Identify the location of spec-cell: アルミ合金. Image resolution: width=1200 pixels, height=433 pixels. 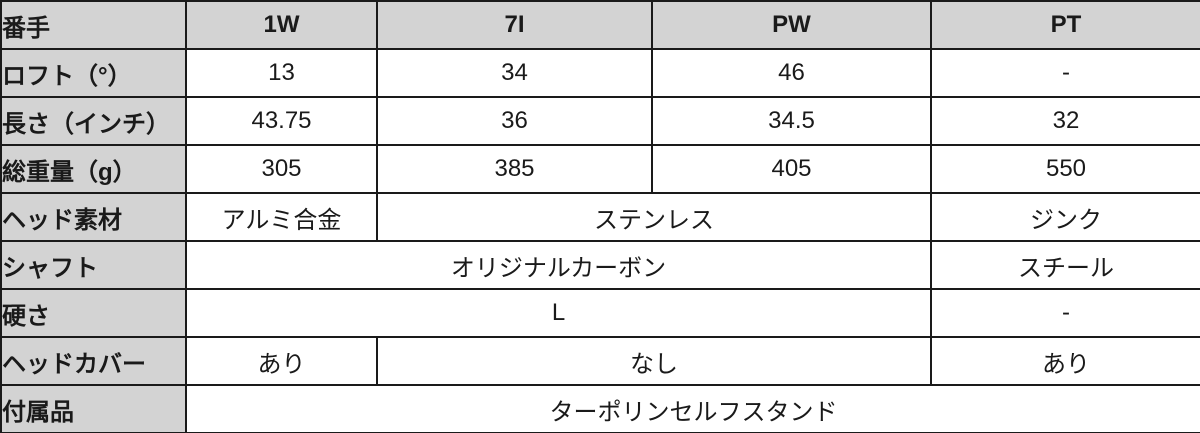
(281, 217).